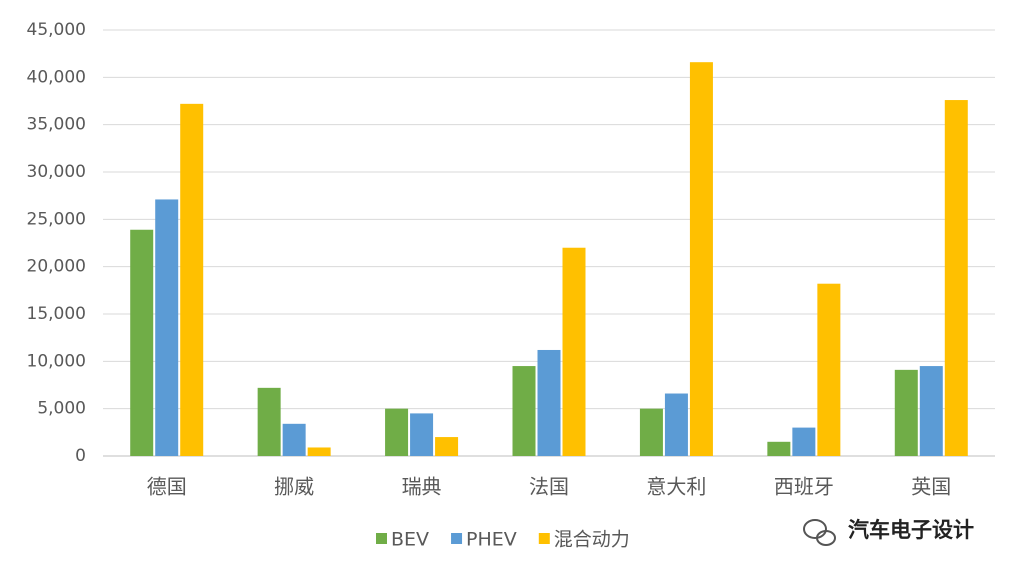 This screenshot has width=1024, height=576. Describe the element at coordinates (56, 314) in the screenshot. I see `y-tick-label: 15,000` at that location.